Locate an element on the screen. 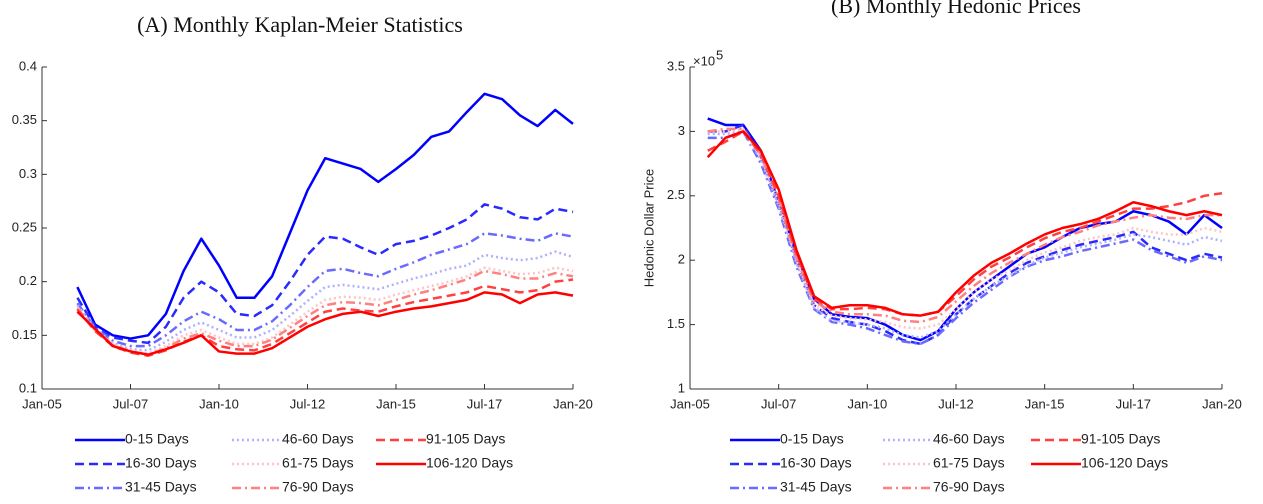 The height and width of the screenshot is (504, 1263). y-tick-label: 1.5 is located at coordinates (676, 323).